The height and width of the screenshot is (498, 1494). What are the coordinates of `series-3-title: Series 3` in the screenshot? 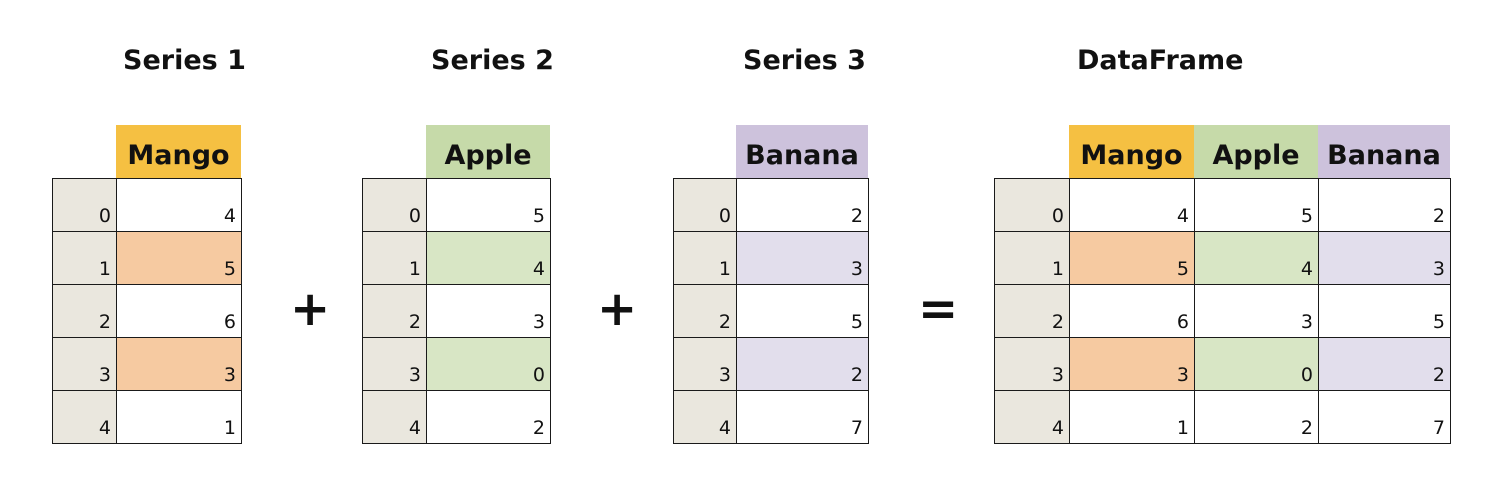 It's located at (804, 60).